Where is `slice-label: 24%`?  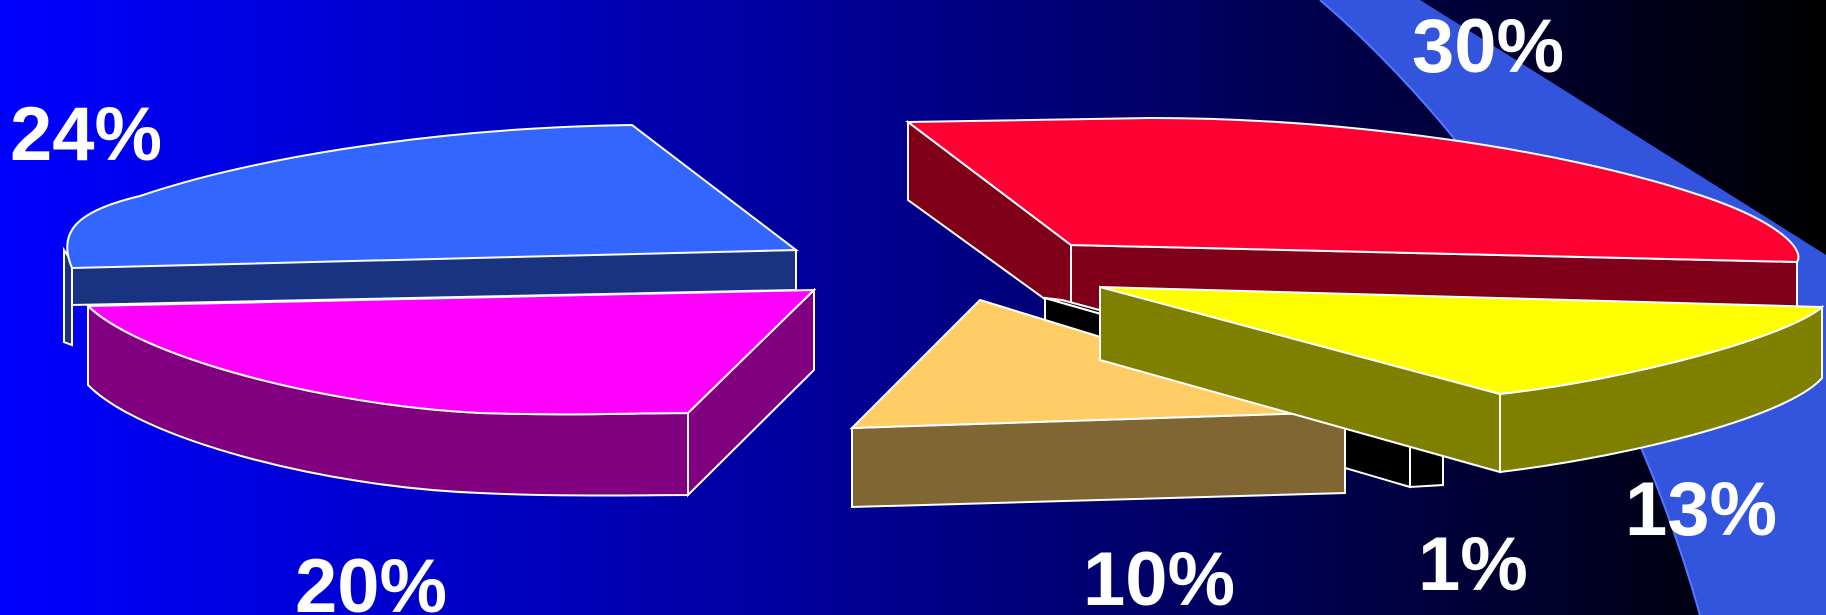 slice-label: 24% is located at coordinates (86, 134).